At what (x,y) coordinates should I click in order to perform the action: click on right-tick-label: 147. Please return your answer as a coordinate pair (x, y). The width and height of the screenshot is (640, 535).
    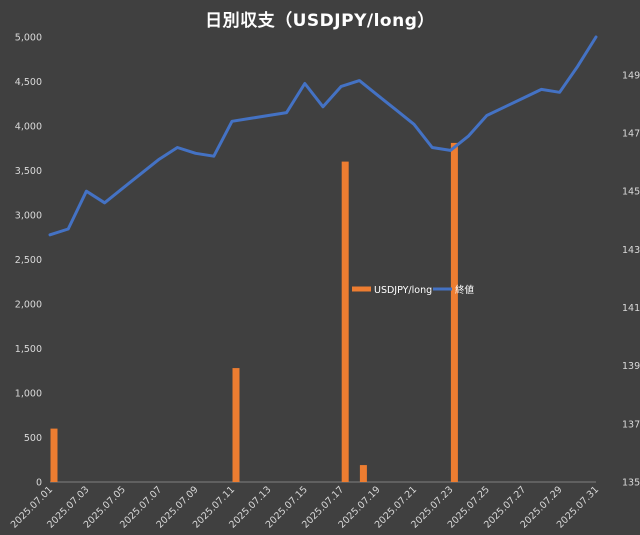
    Looking at the image, I should click on (631, 133).